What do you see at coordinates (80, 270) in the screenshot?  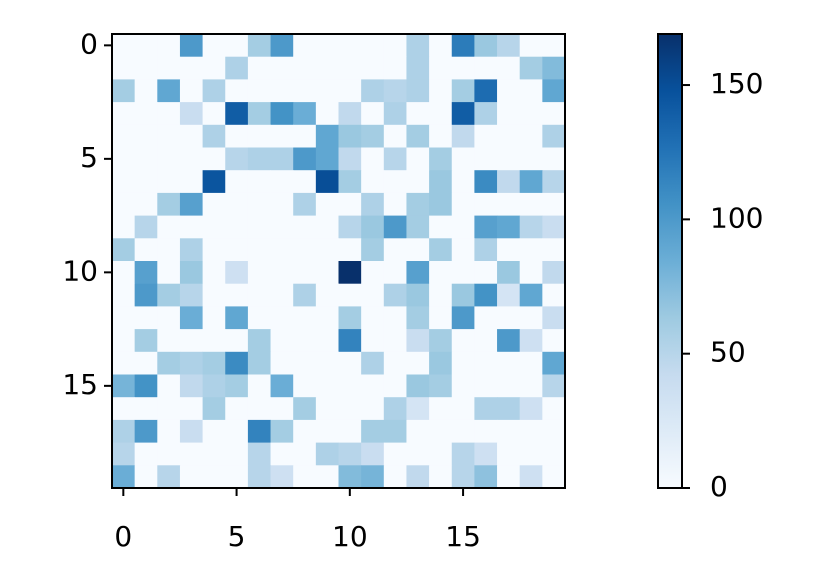 I see `y-tick-label: 10` at bounding box center [80, 270].